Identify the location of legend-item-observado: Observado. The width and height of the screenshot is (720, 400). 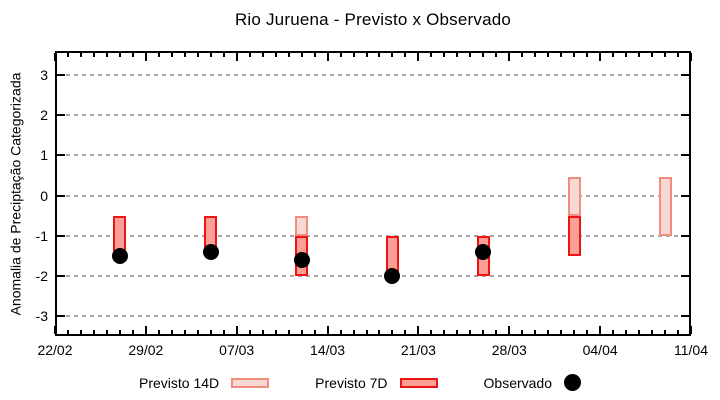
(532, 382).